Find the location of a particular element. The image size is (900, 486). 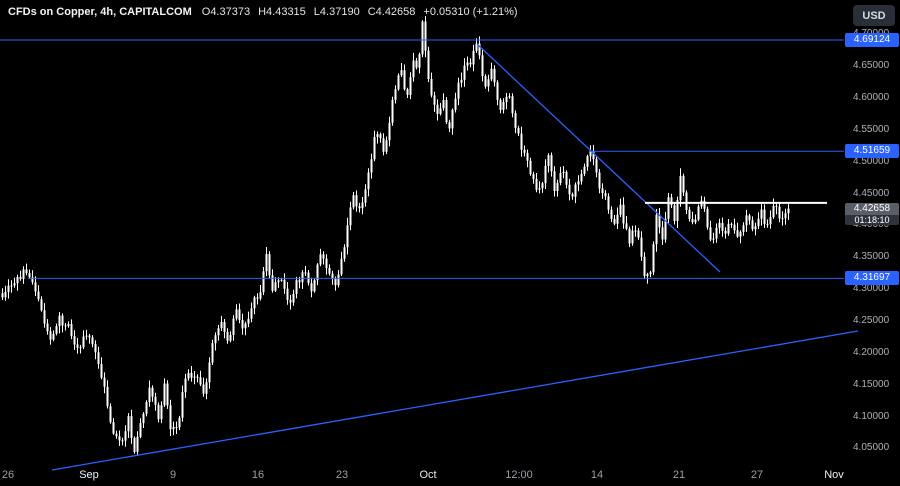

price-tick-label: 4.35000 is located at coordinates (871, 257).